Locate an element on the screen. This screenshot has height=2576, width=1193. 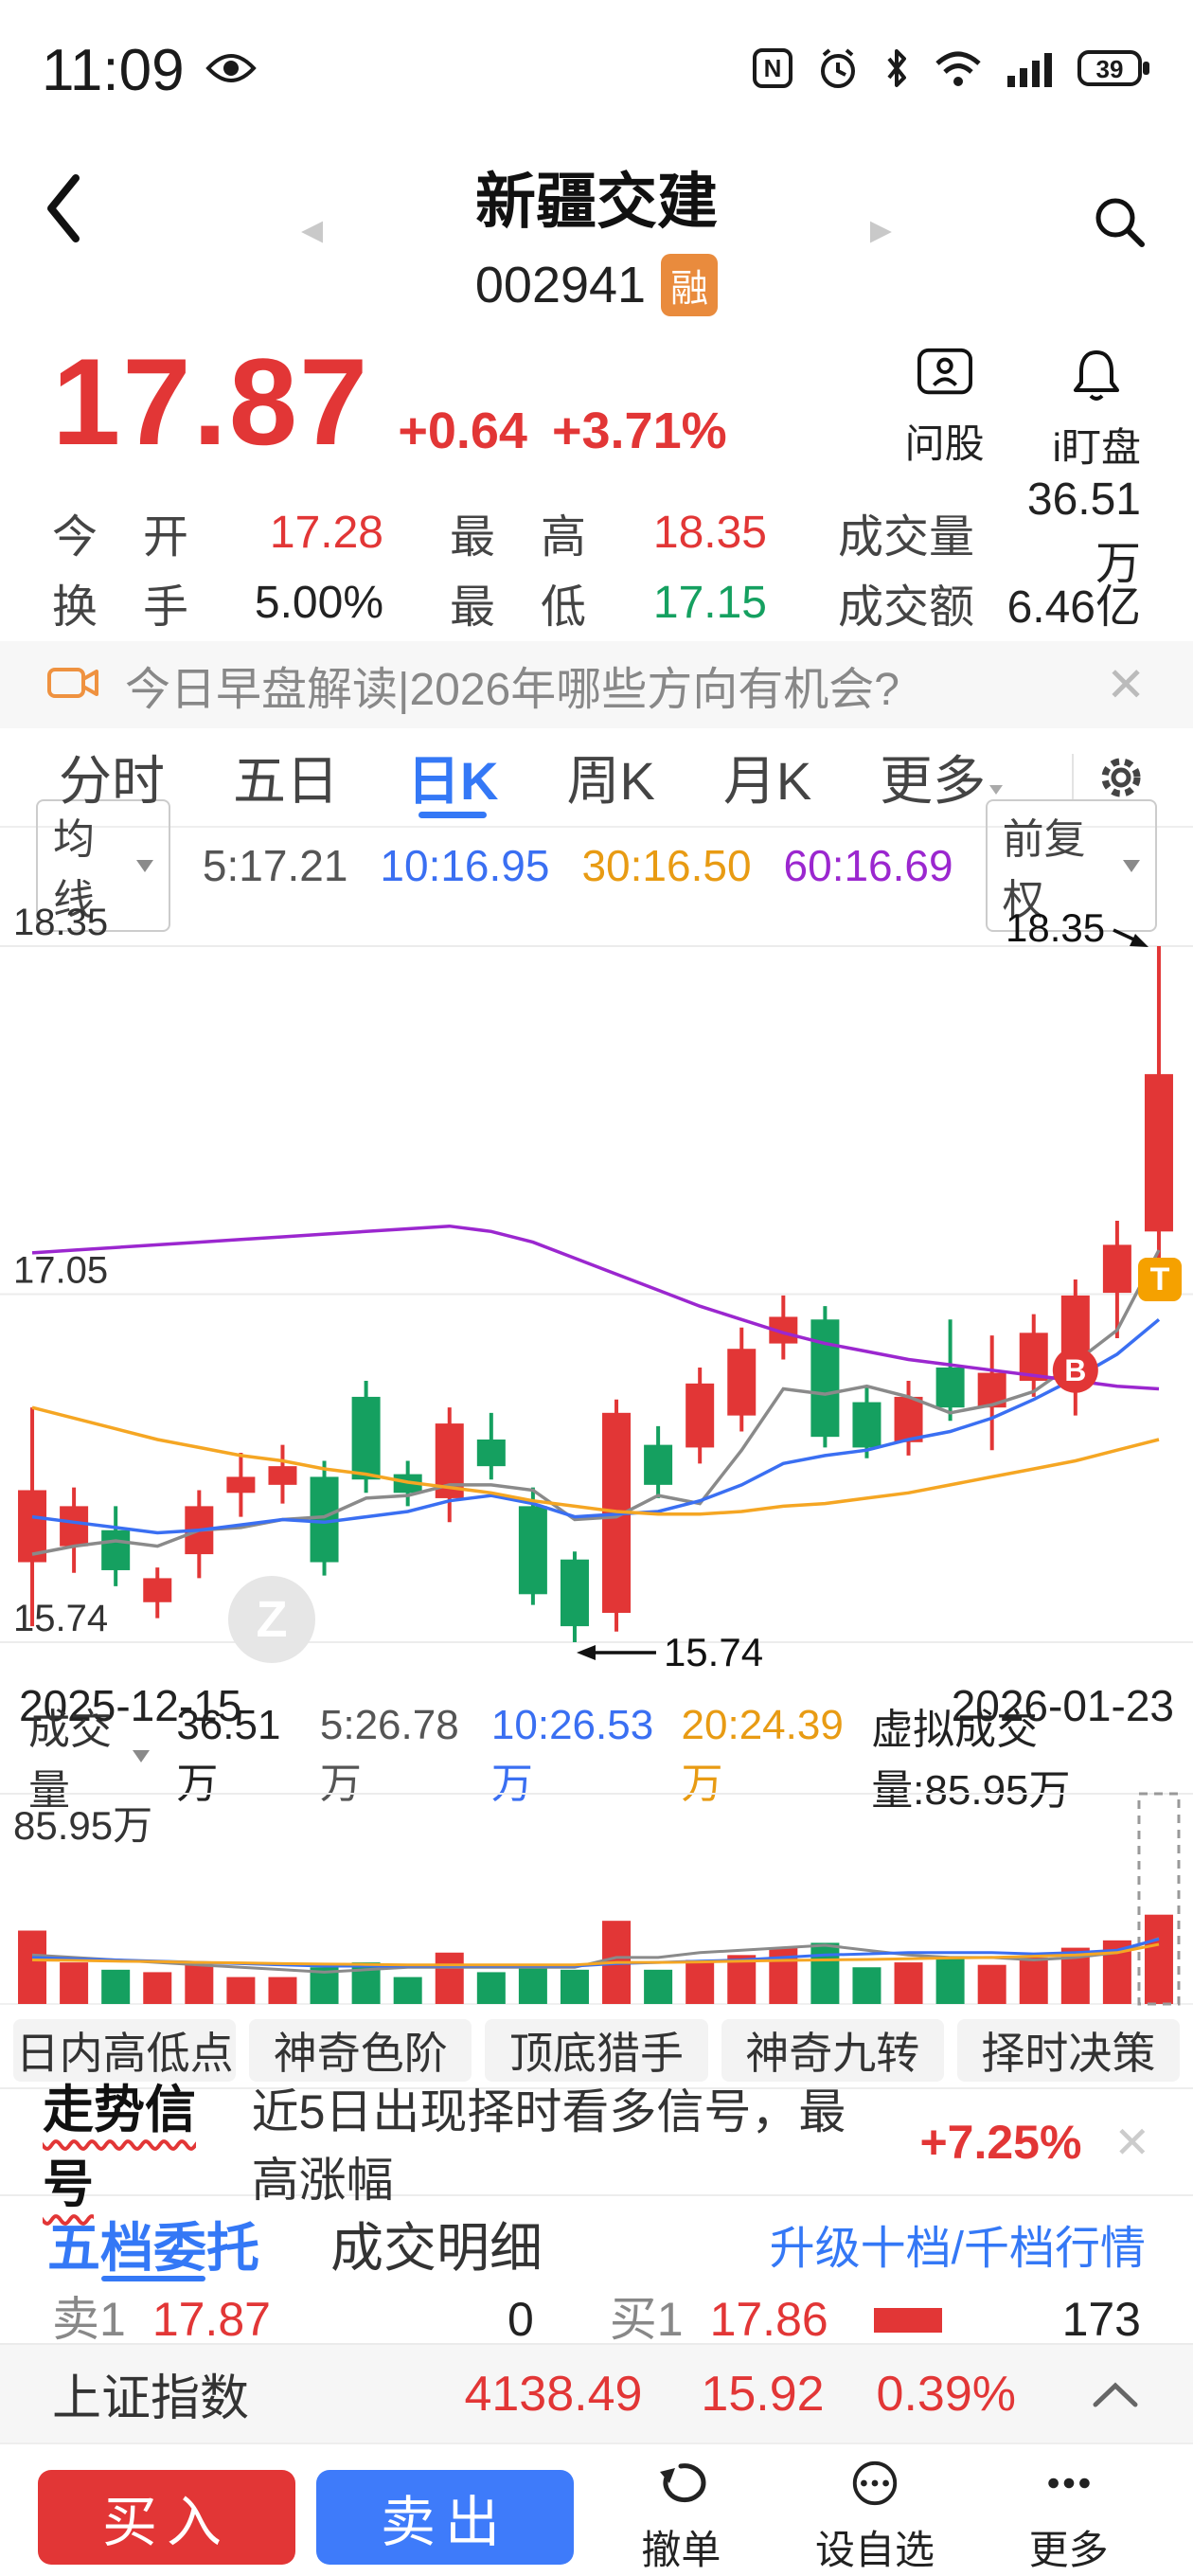
tool-intraday-highlow: 日内高低点 is located at coordinates (125, 2050).